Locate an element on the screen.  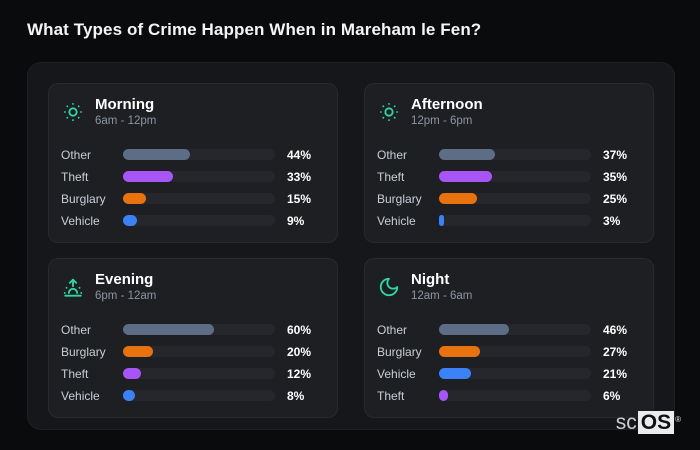
card-header-text: Night 12am - 6am is located at coordinates (441, 287).